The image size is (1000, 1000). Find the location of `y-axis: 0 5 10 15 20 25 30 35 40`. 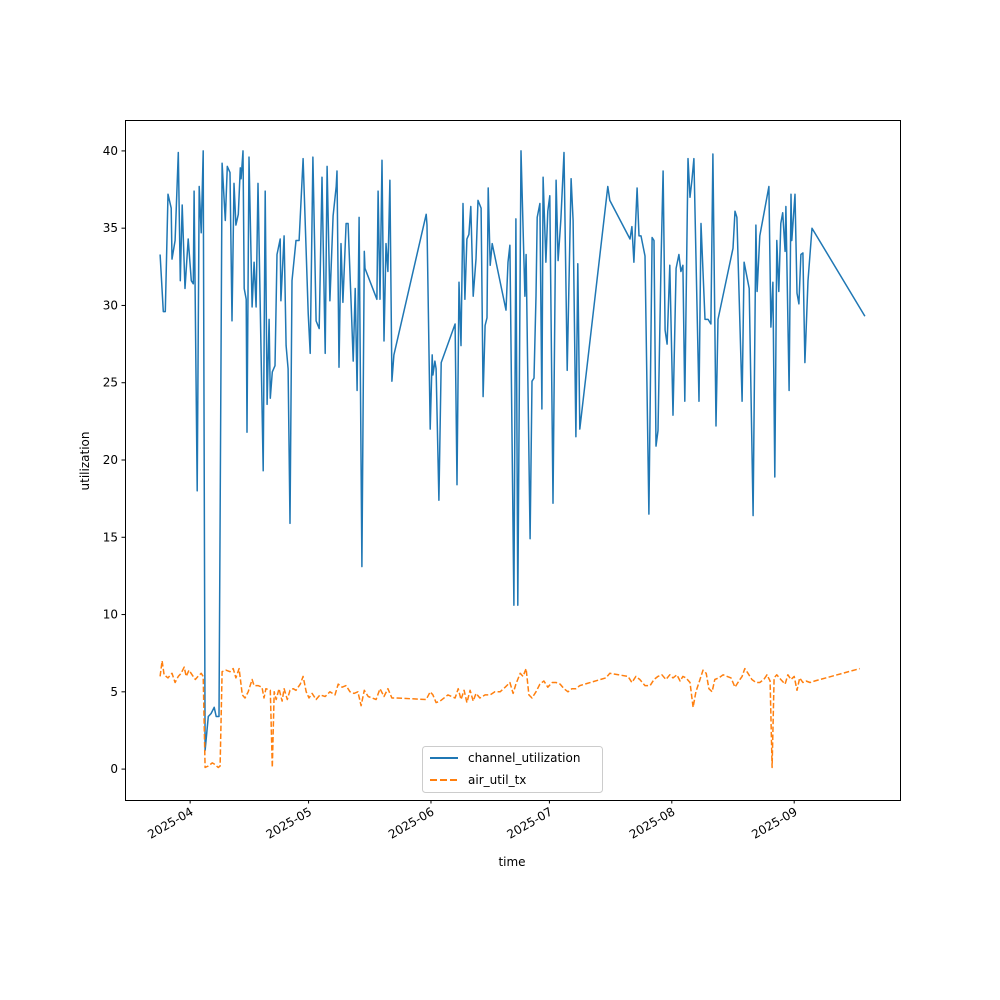

y-axis: 0 5 10 15 20 25 30 35 40 is located at coordinates (114, 460).